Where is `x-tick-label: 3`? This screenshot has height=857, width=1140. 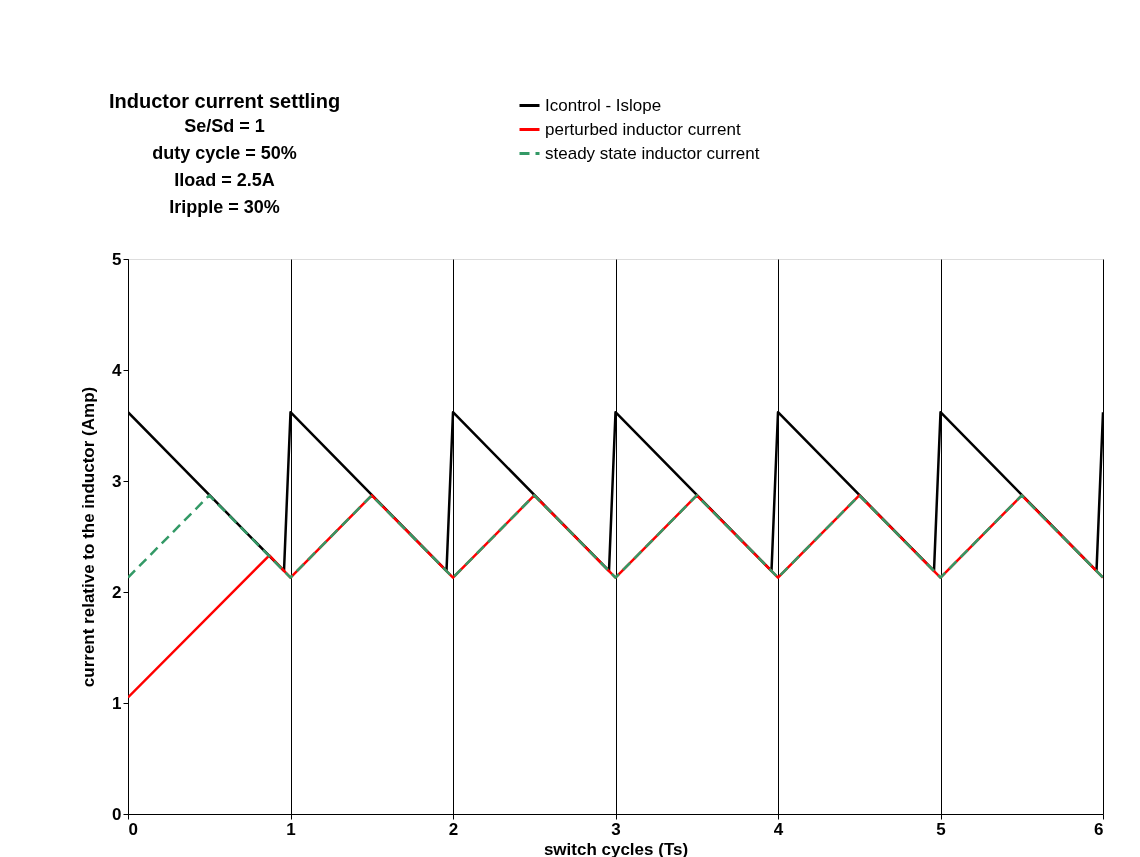
x-tick-label: 3 is located at coordinates (616, 829).